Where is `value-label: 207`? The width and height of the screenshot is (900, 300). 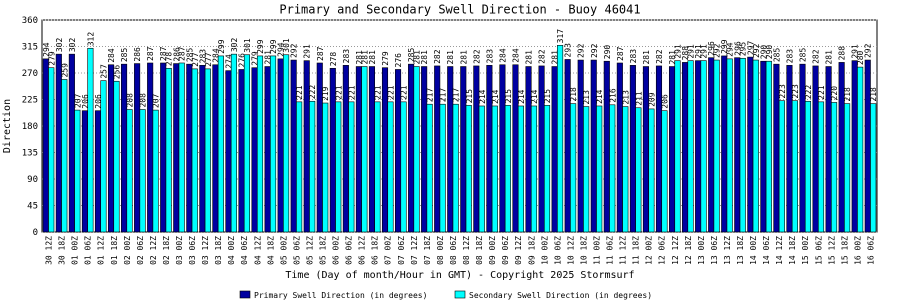
value-label: 207 is located at coordinates (77, 100).